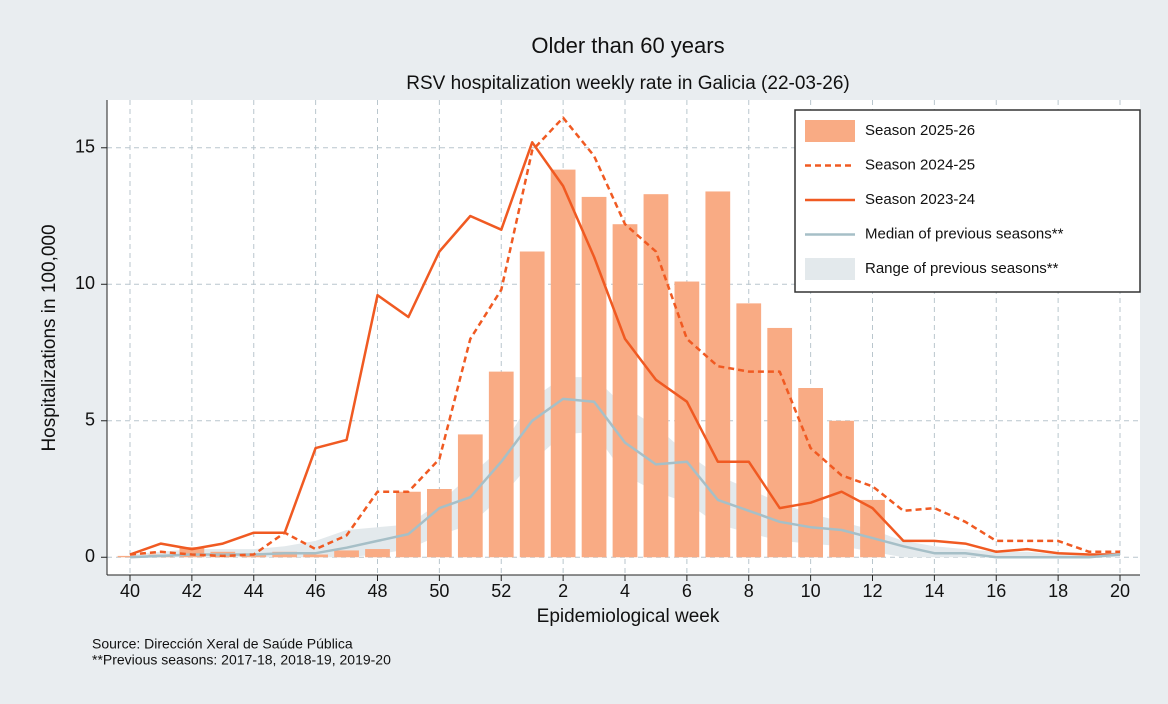  Describe the element at coordinates (687, 591) in the screenshot. I see `x-tick-label: 6` at that location.